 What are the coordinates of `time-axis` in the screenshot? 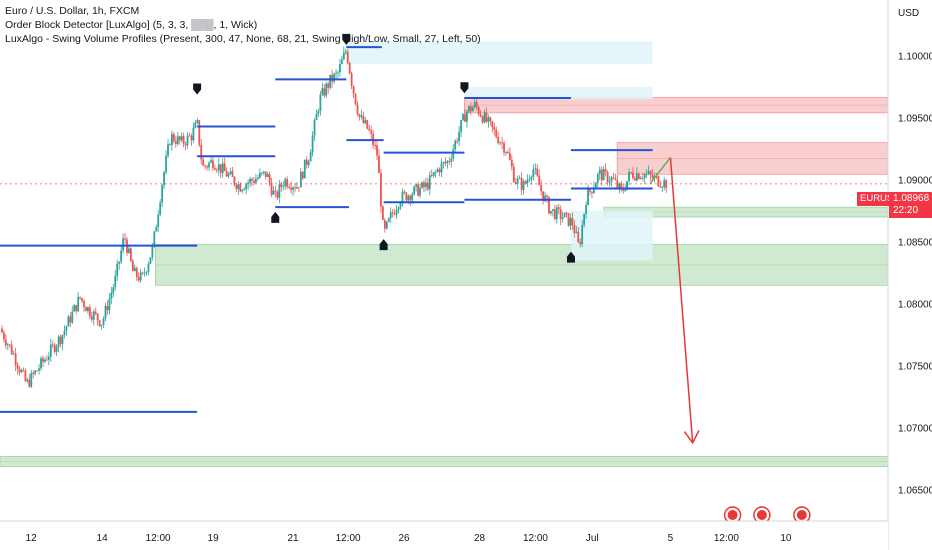 It's located at (444, 535).